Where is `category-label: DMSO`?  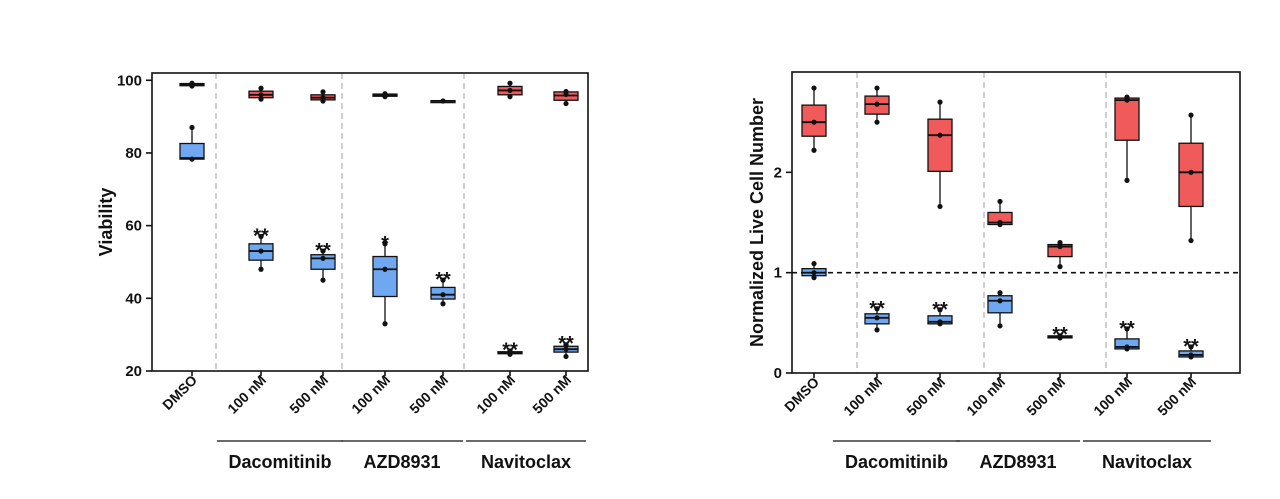
category-label: DMSO is located at coordinates (801, 394).